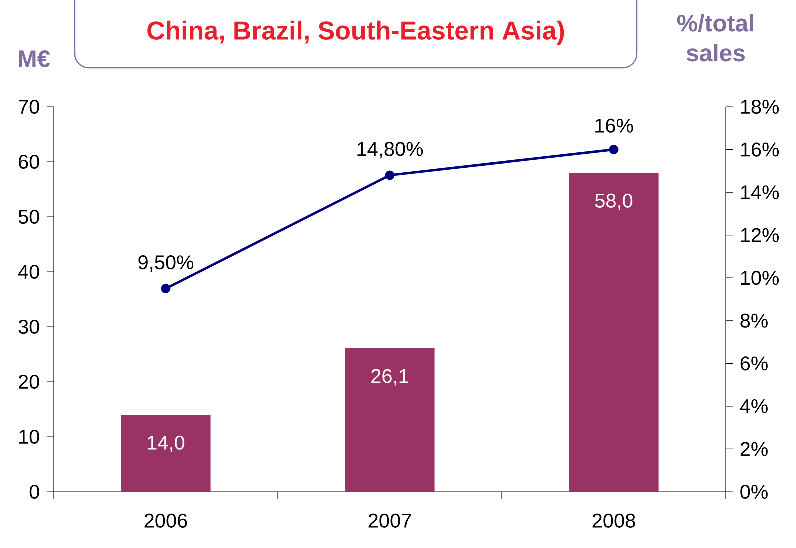 Image resolution: width=796 pixels, height=548 pixels. I want to click on data-label: 9,50%, so click(166, 264).